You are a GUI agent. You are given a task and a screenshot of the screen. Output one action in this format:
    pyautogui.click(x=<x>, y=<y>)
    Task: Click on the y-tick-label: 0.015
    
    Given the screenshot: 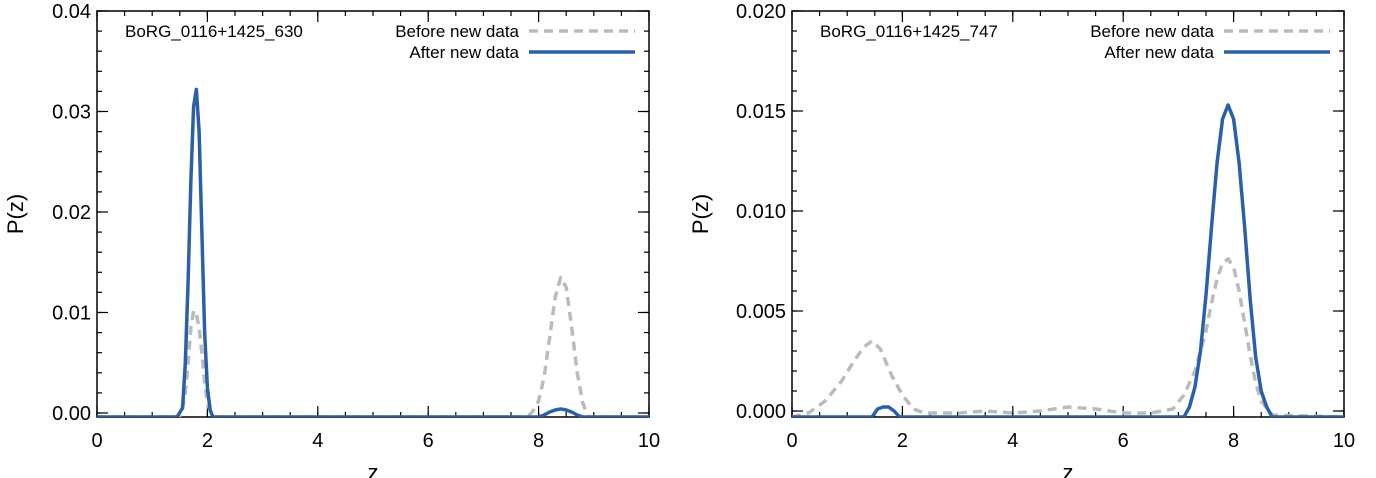 What is the action you would take?
    pyautogui.click(x=761, y=112)
    